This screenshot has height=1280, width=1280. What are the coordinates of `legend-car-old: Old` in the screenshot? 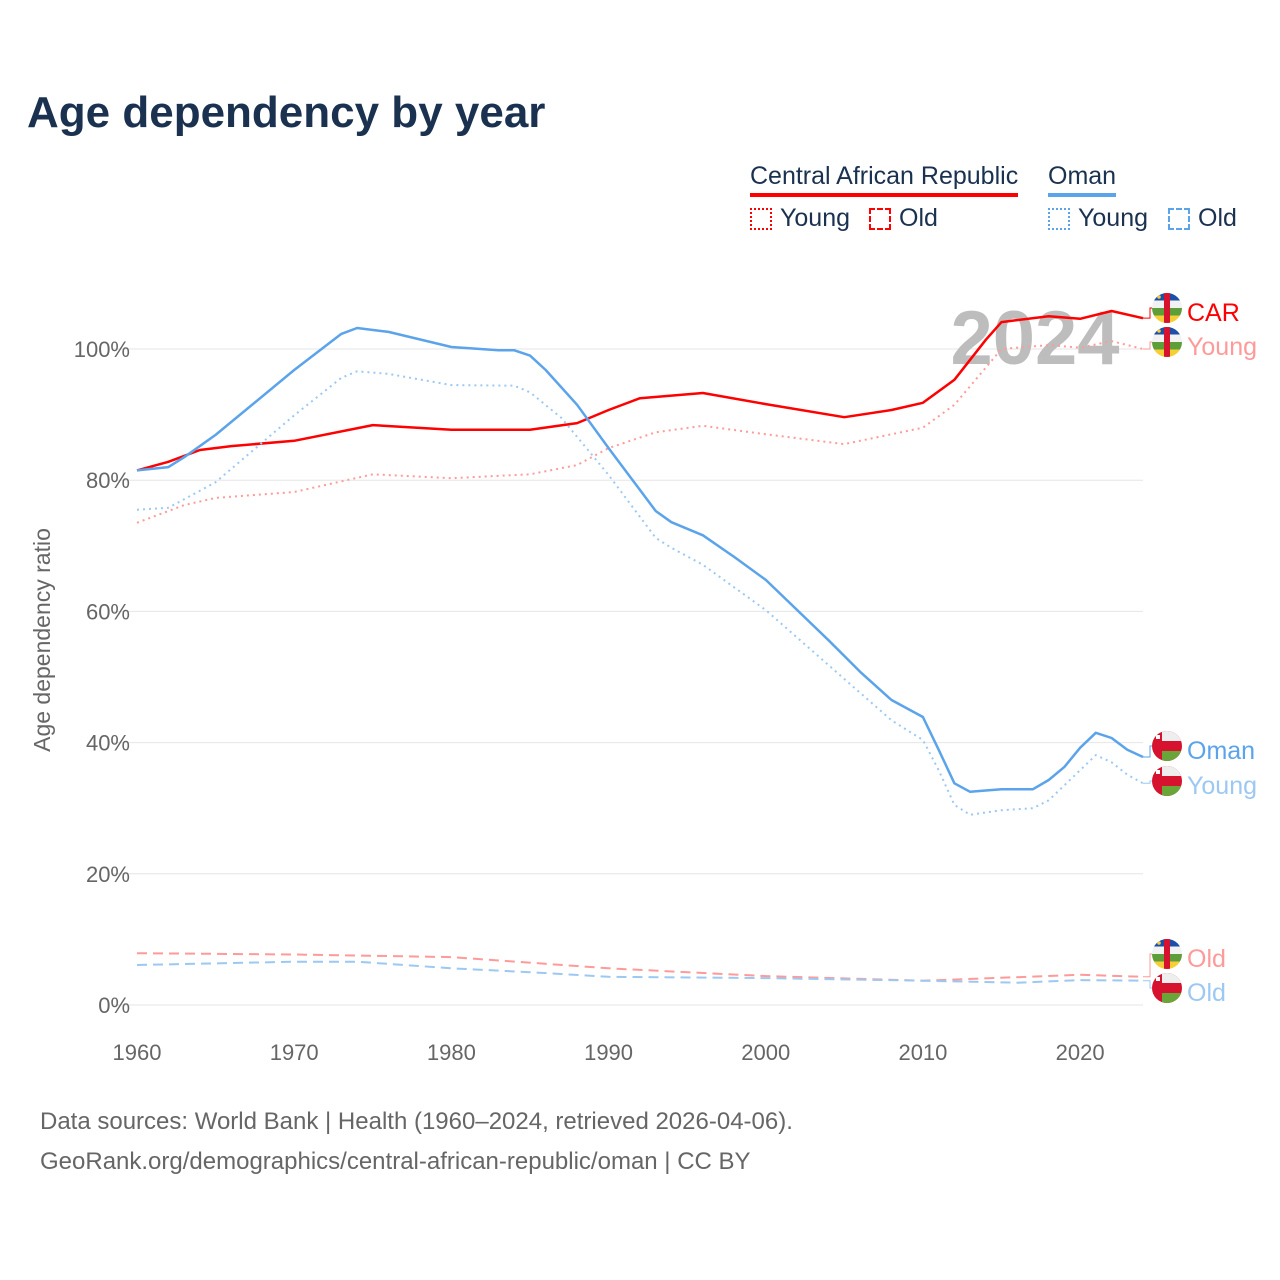 It's located at (903, 218).